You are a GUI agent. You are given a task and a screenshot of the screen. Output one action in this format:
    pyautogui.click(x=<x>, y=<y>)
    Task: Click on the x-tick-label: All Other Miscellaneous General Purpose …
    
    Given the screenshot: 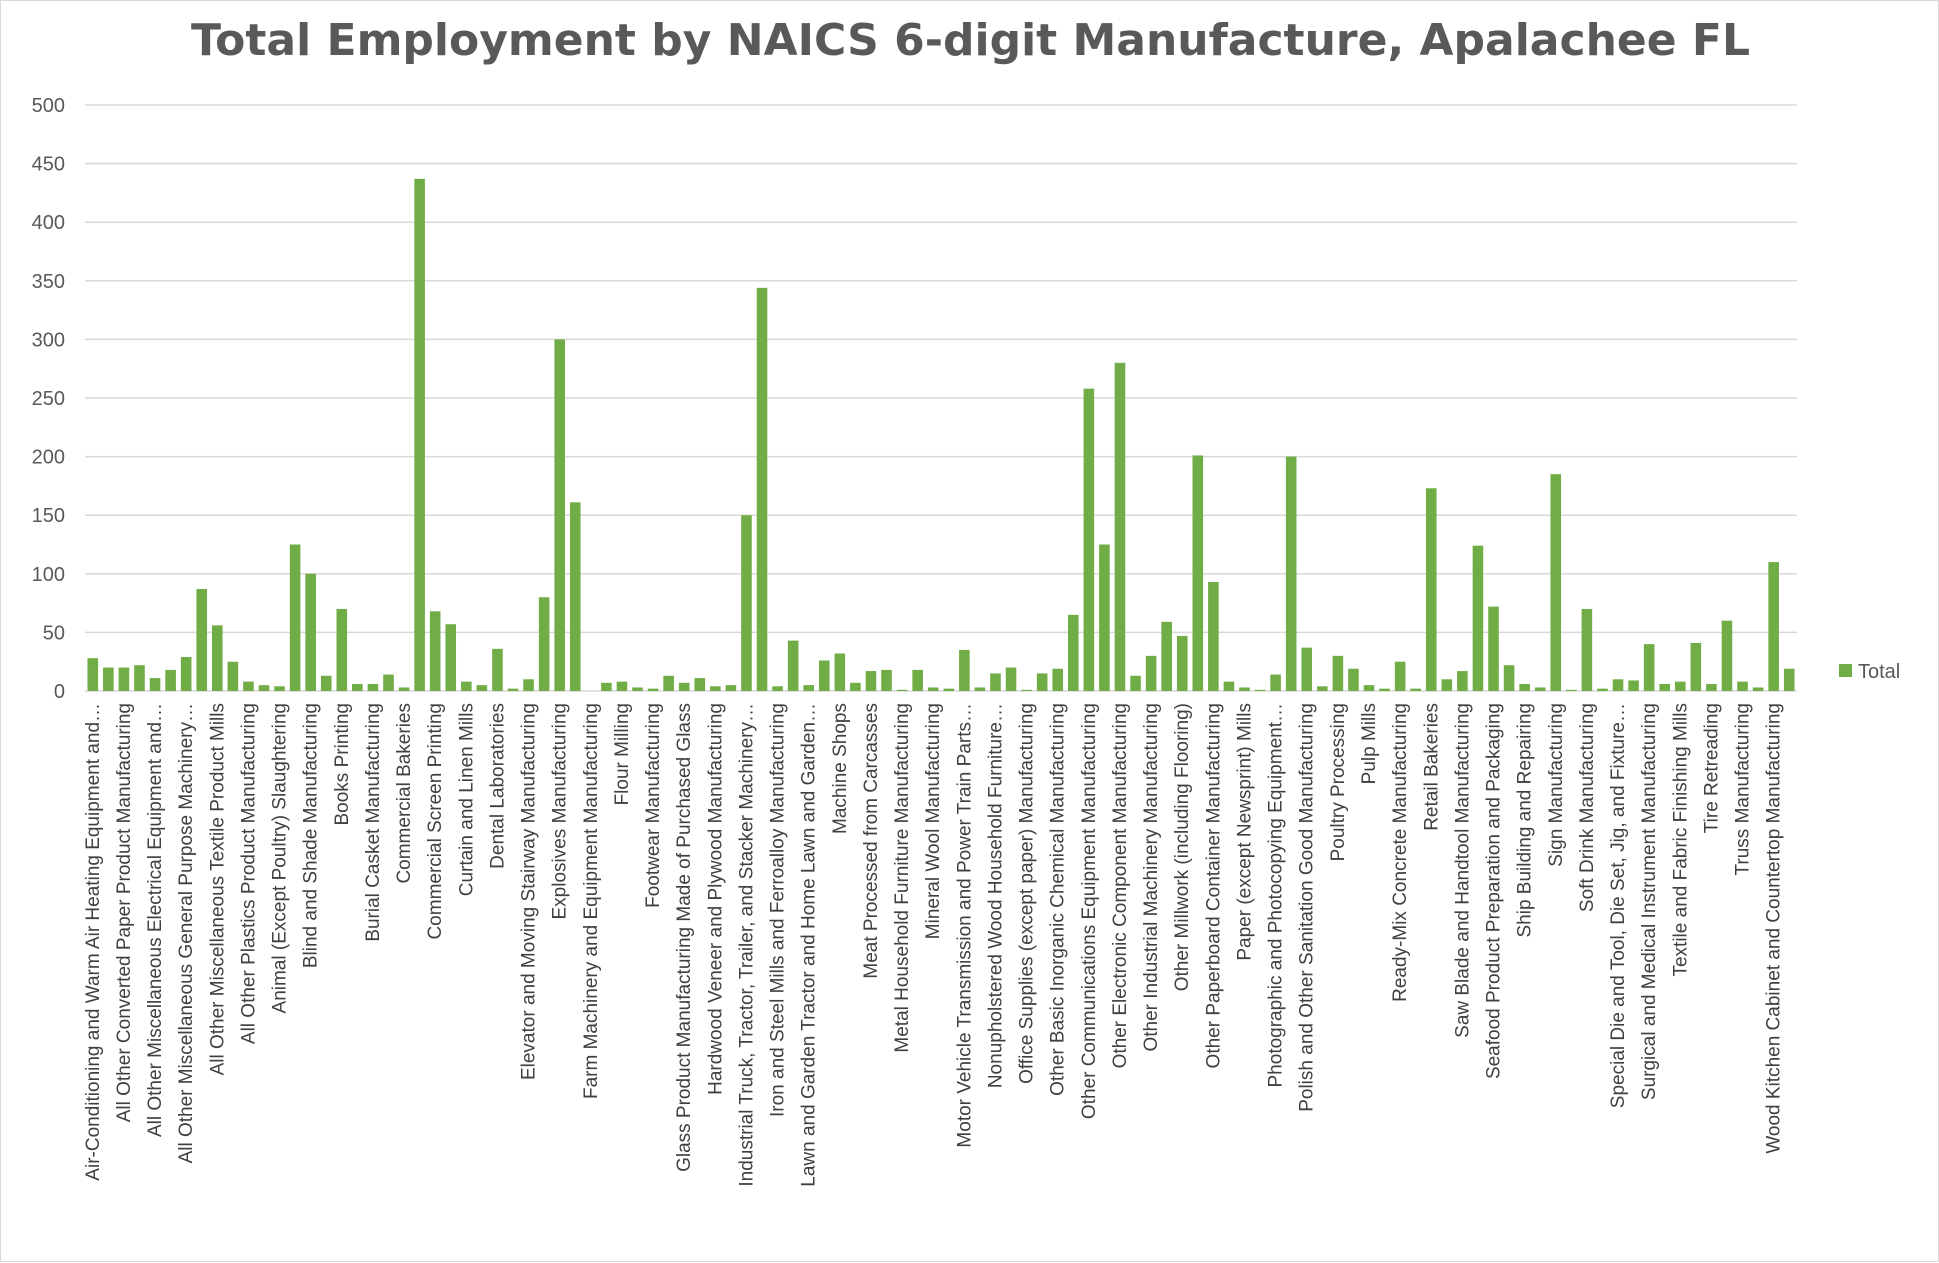 What is the action you would take?
    pyautogui.click(x=186, y=933)
    